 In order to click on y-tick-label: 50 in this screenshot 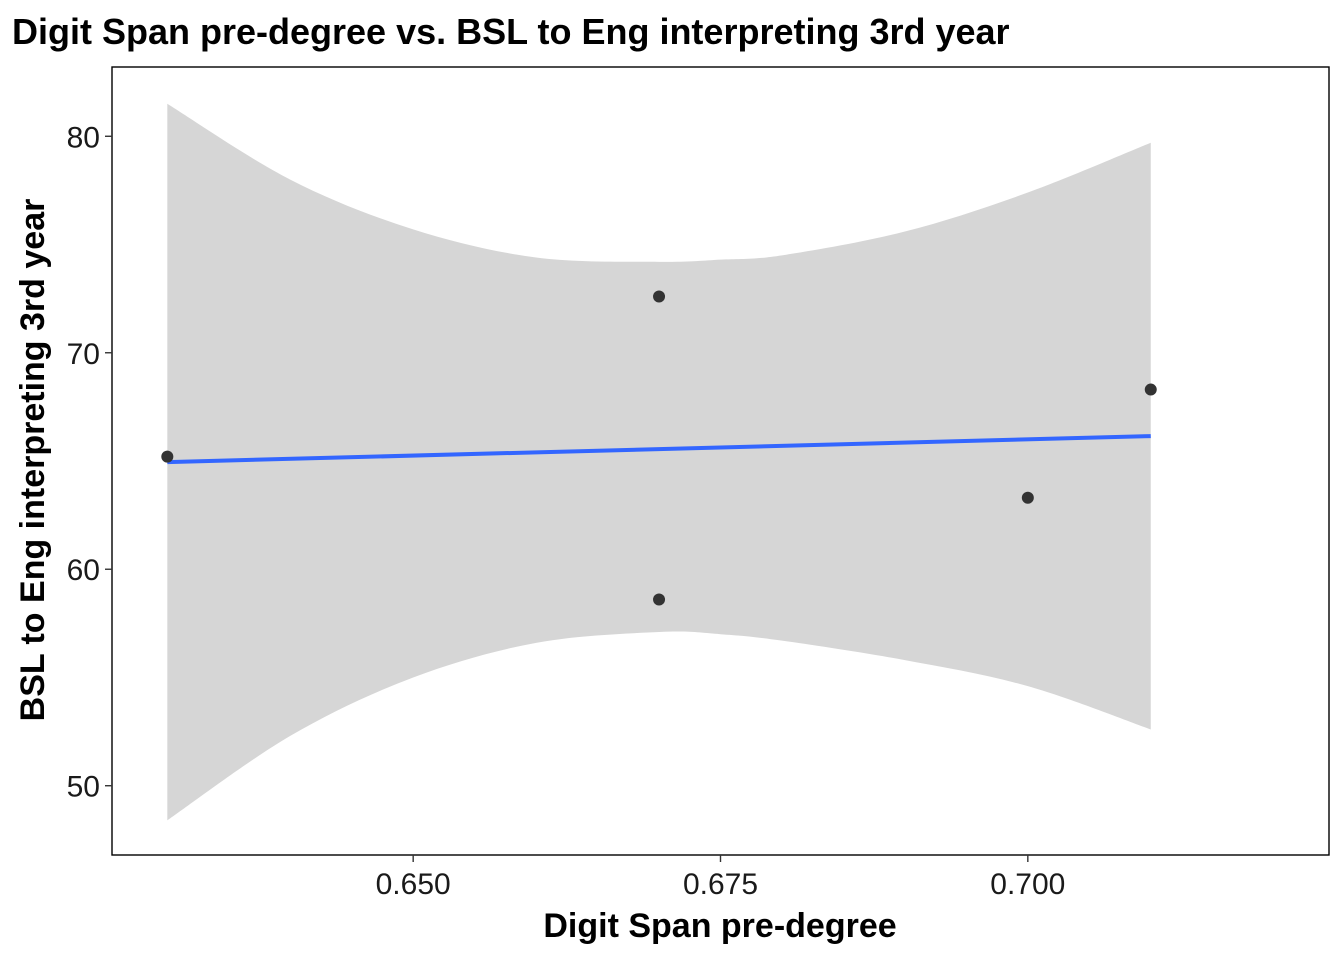, I will do `click(83, 787)`.